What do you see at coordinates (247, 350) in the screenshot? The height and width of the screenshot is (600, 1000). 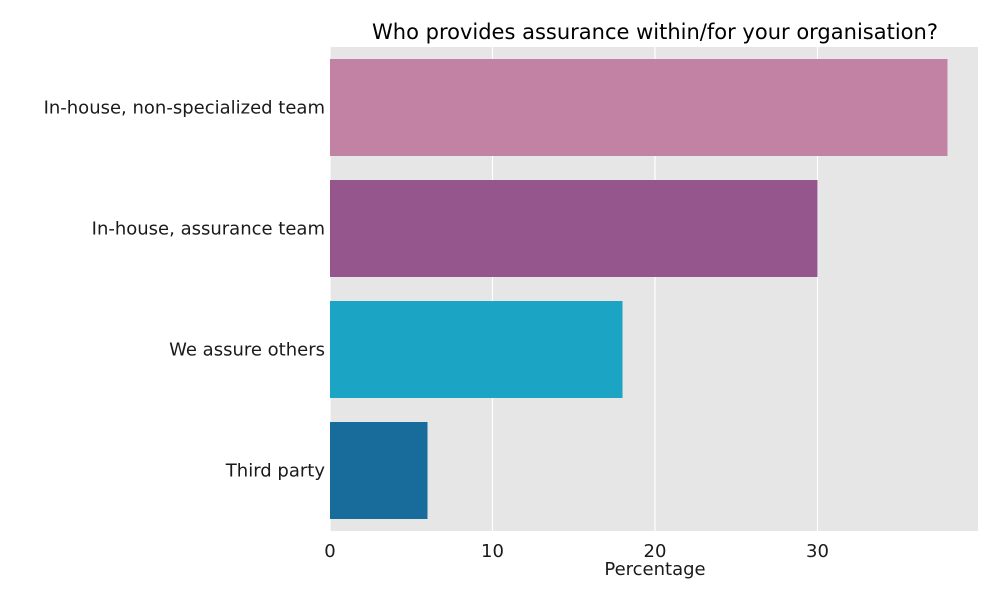 I see `category-label: We assure others` at bounding box center [247, 350].